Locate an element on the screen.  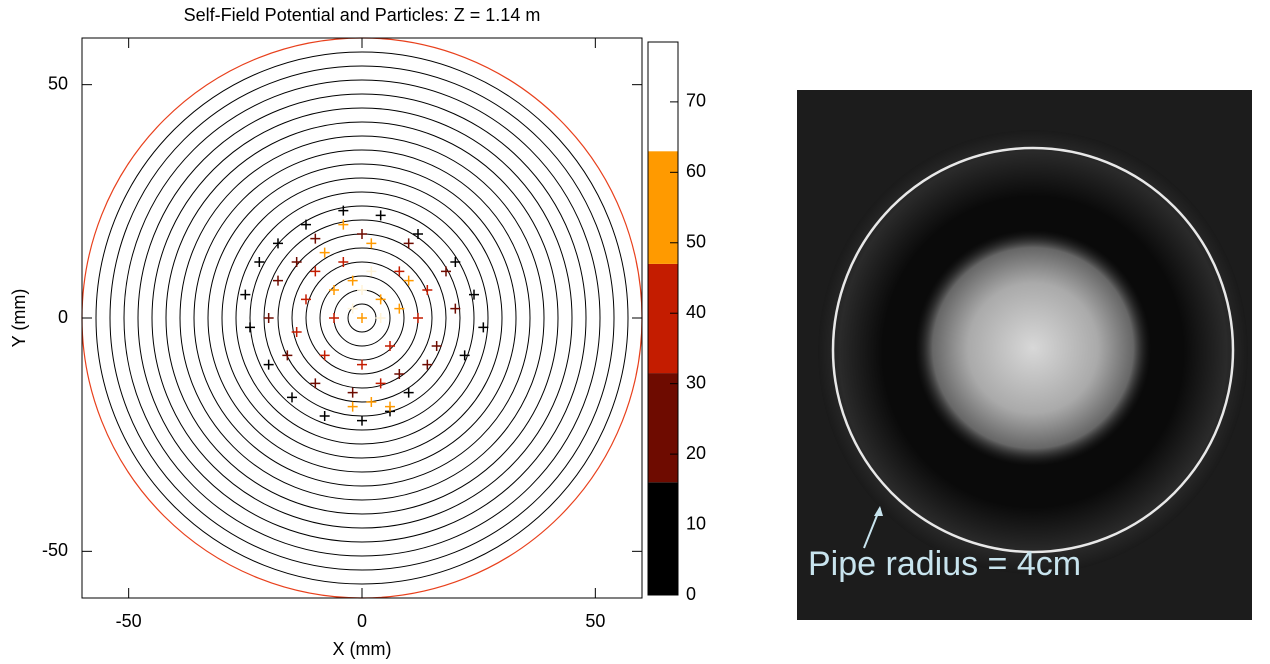
arrow-head is located at coordinates (878, 511).